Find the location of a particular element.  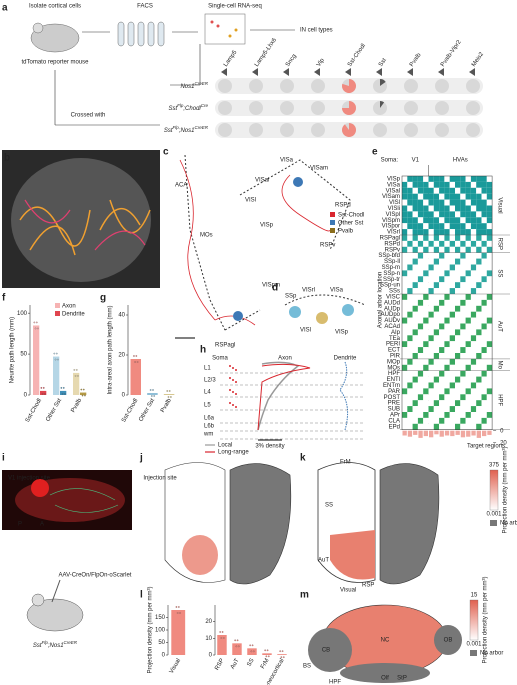

row-label: SSp-un is located at coordinates (390, 286).